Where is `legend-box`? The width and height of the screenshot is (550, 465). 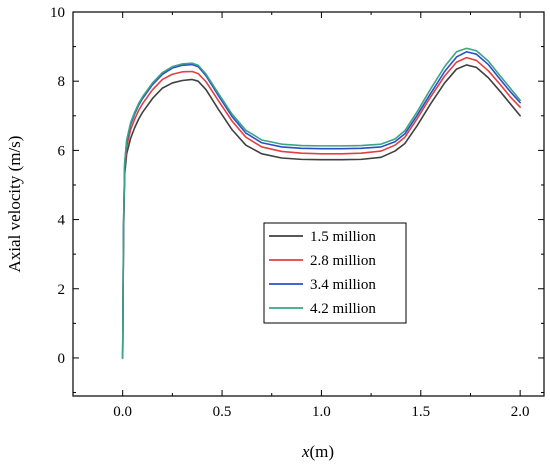
legend-box is located at coordinates (335, 273).